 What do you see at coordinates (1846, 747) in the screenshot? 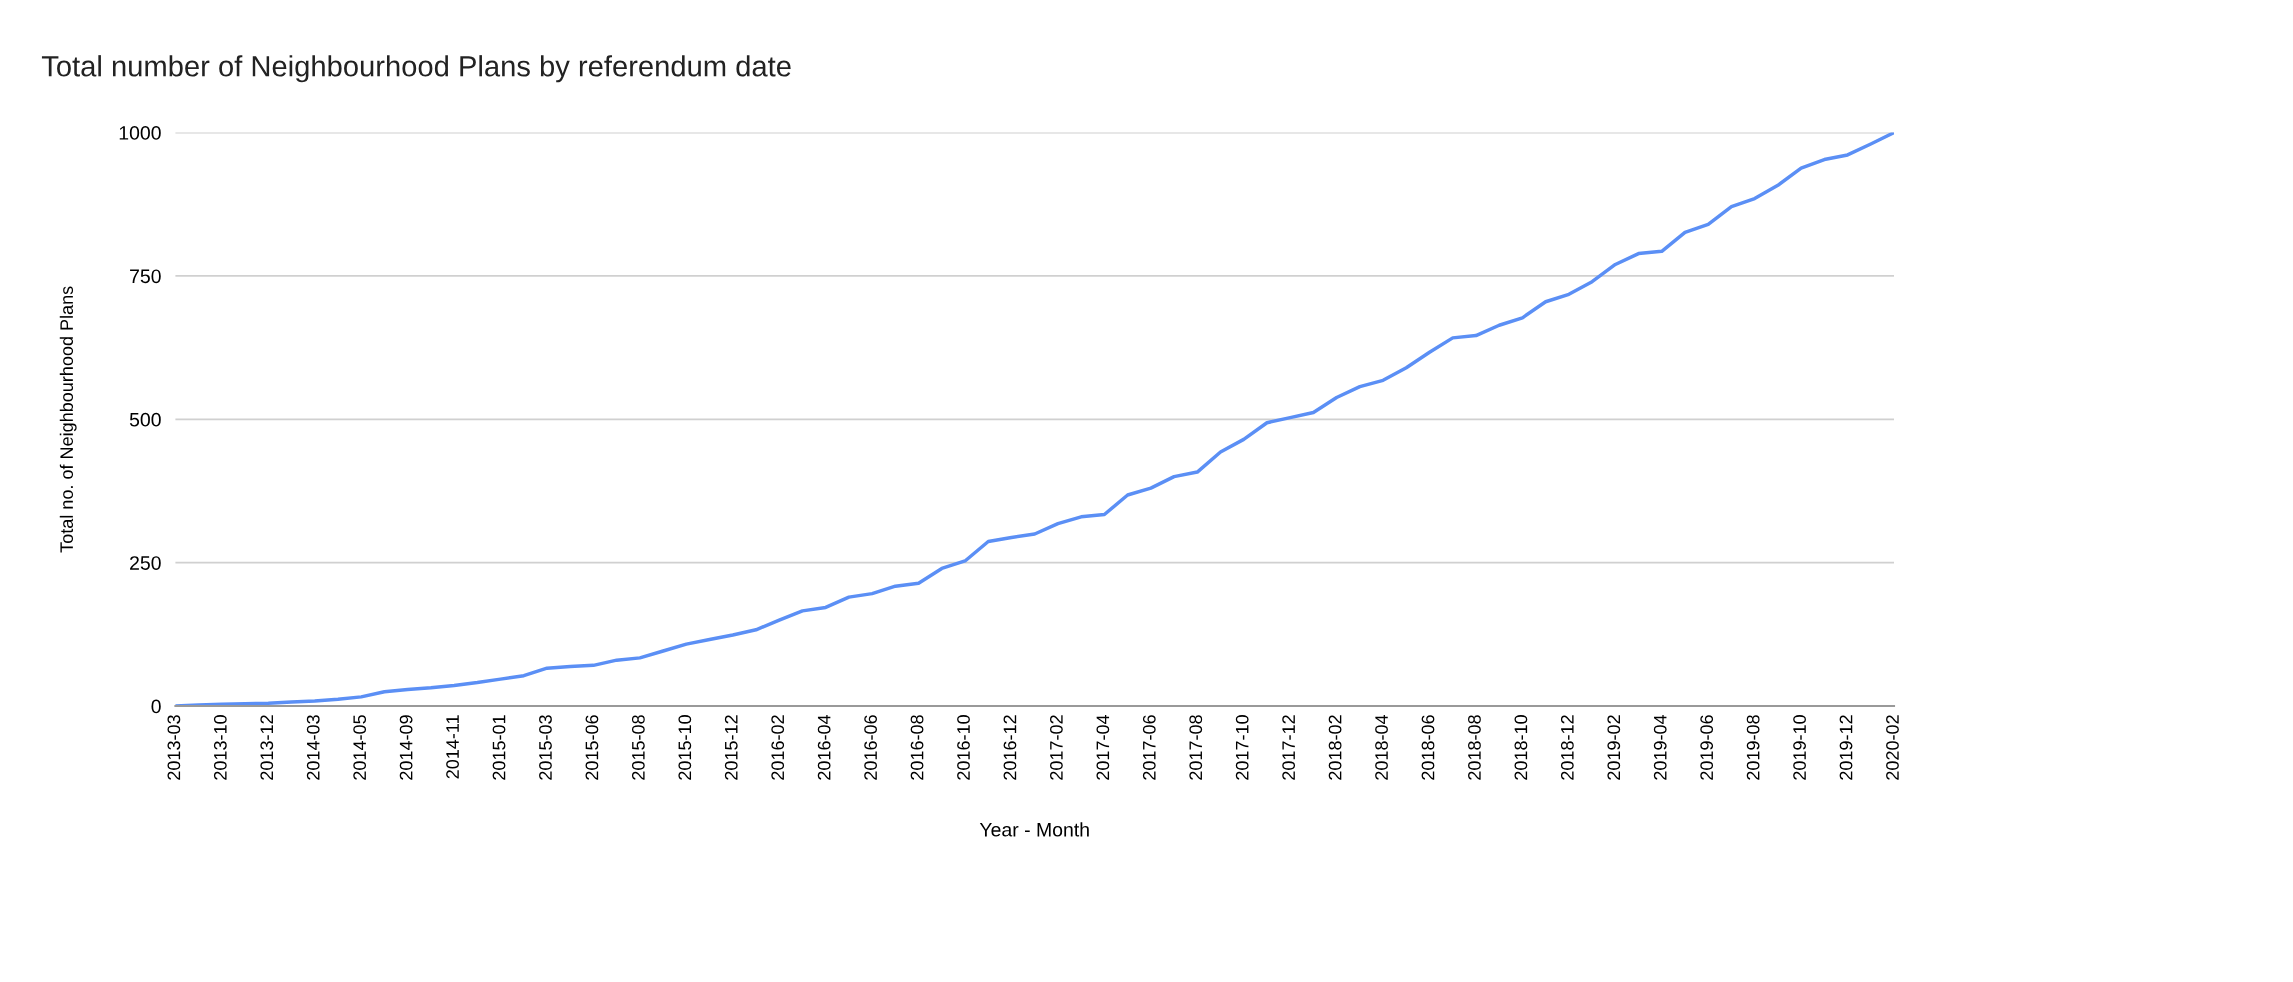
I see `x-tick-label: 2019-12` at bounding box center [1846, 747].